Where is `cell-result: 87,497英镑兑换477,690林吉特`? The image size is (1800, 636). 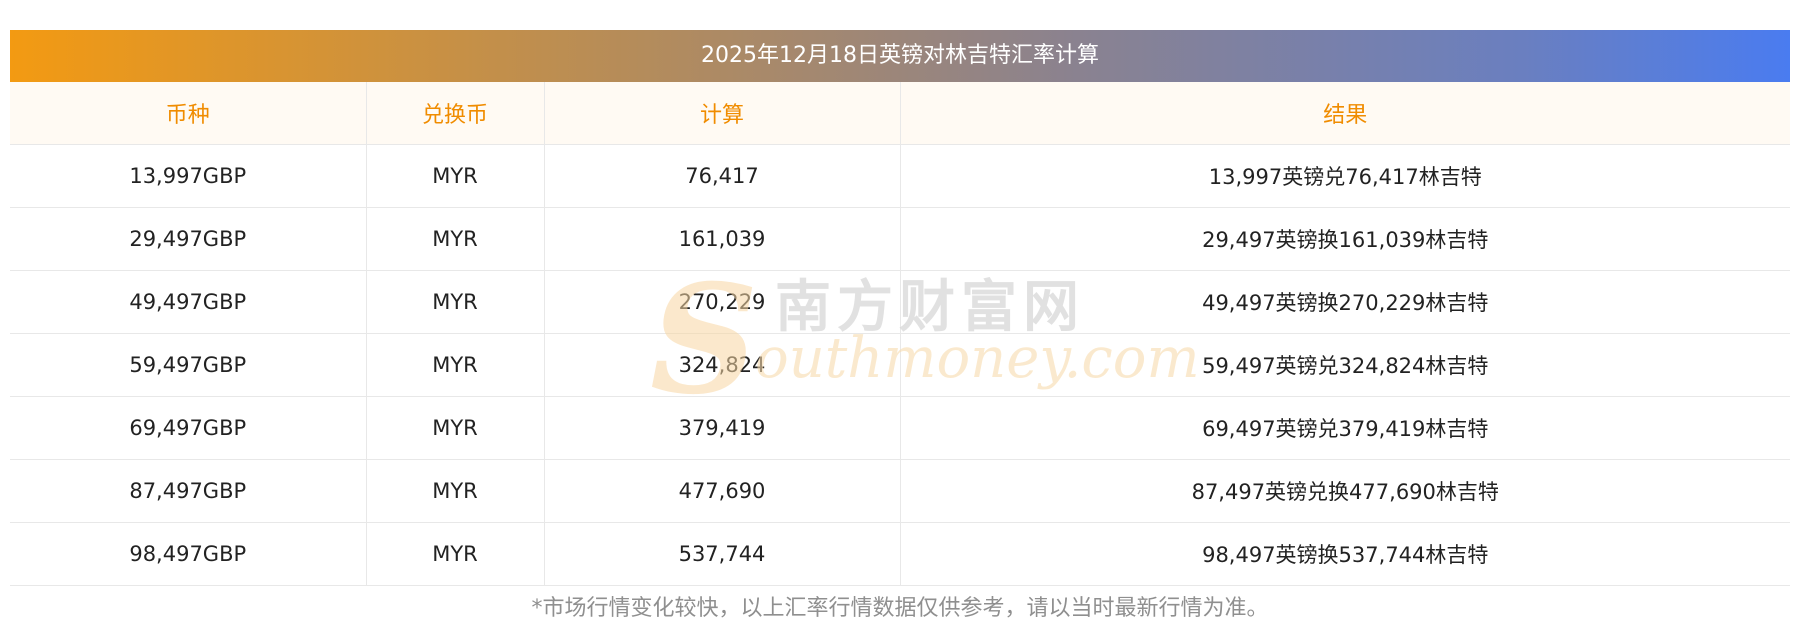 cell-result: 87,497英镑兑换477,690林吉特 is located at coordinates (1345, 491).